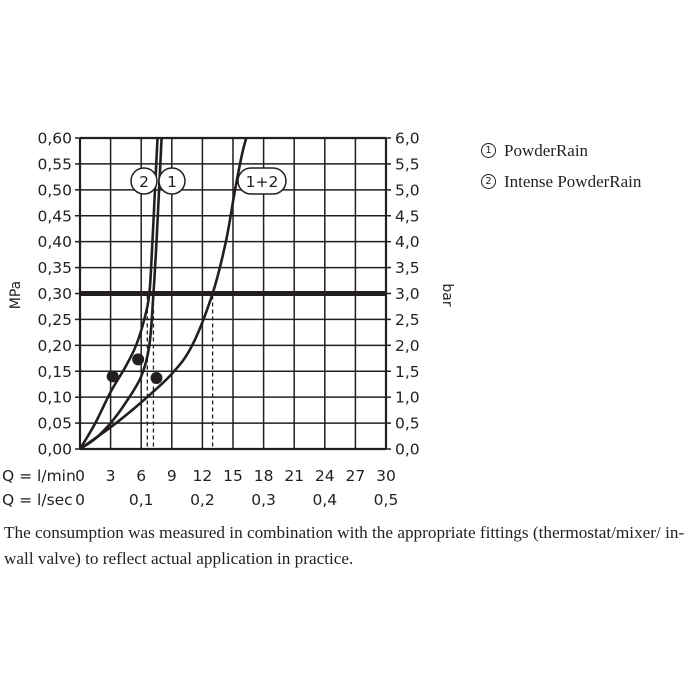 This screenshot has width=700, height=700. I want to click on y-right-tick-label: 4,5, so click(407, 216).